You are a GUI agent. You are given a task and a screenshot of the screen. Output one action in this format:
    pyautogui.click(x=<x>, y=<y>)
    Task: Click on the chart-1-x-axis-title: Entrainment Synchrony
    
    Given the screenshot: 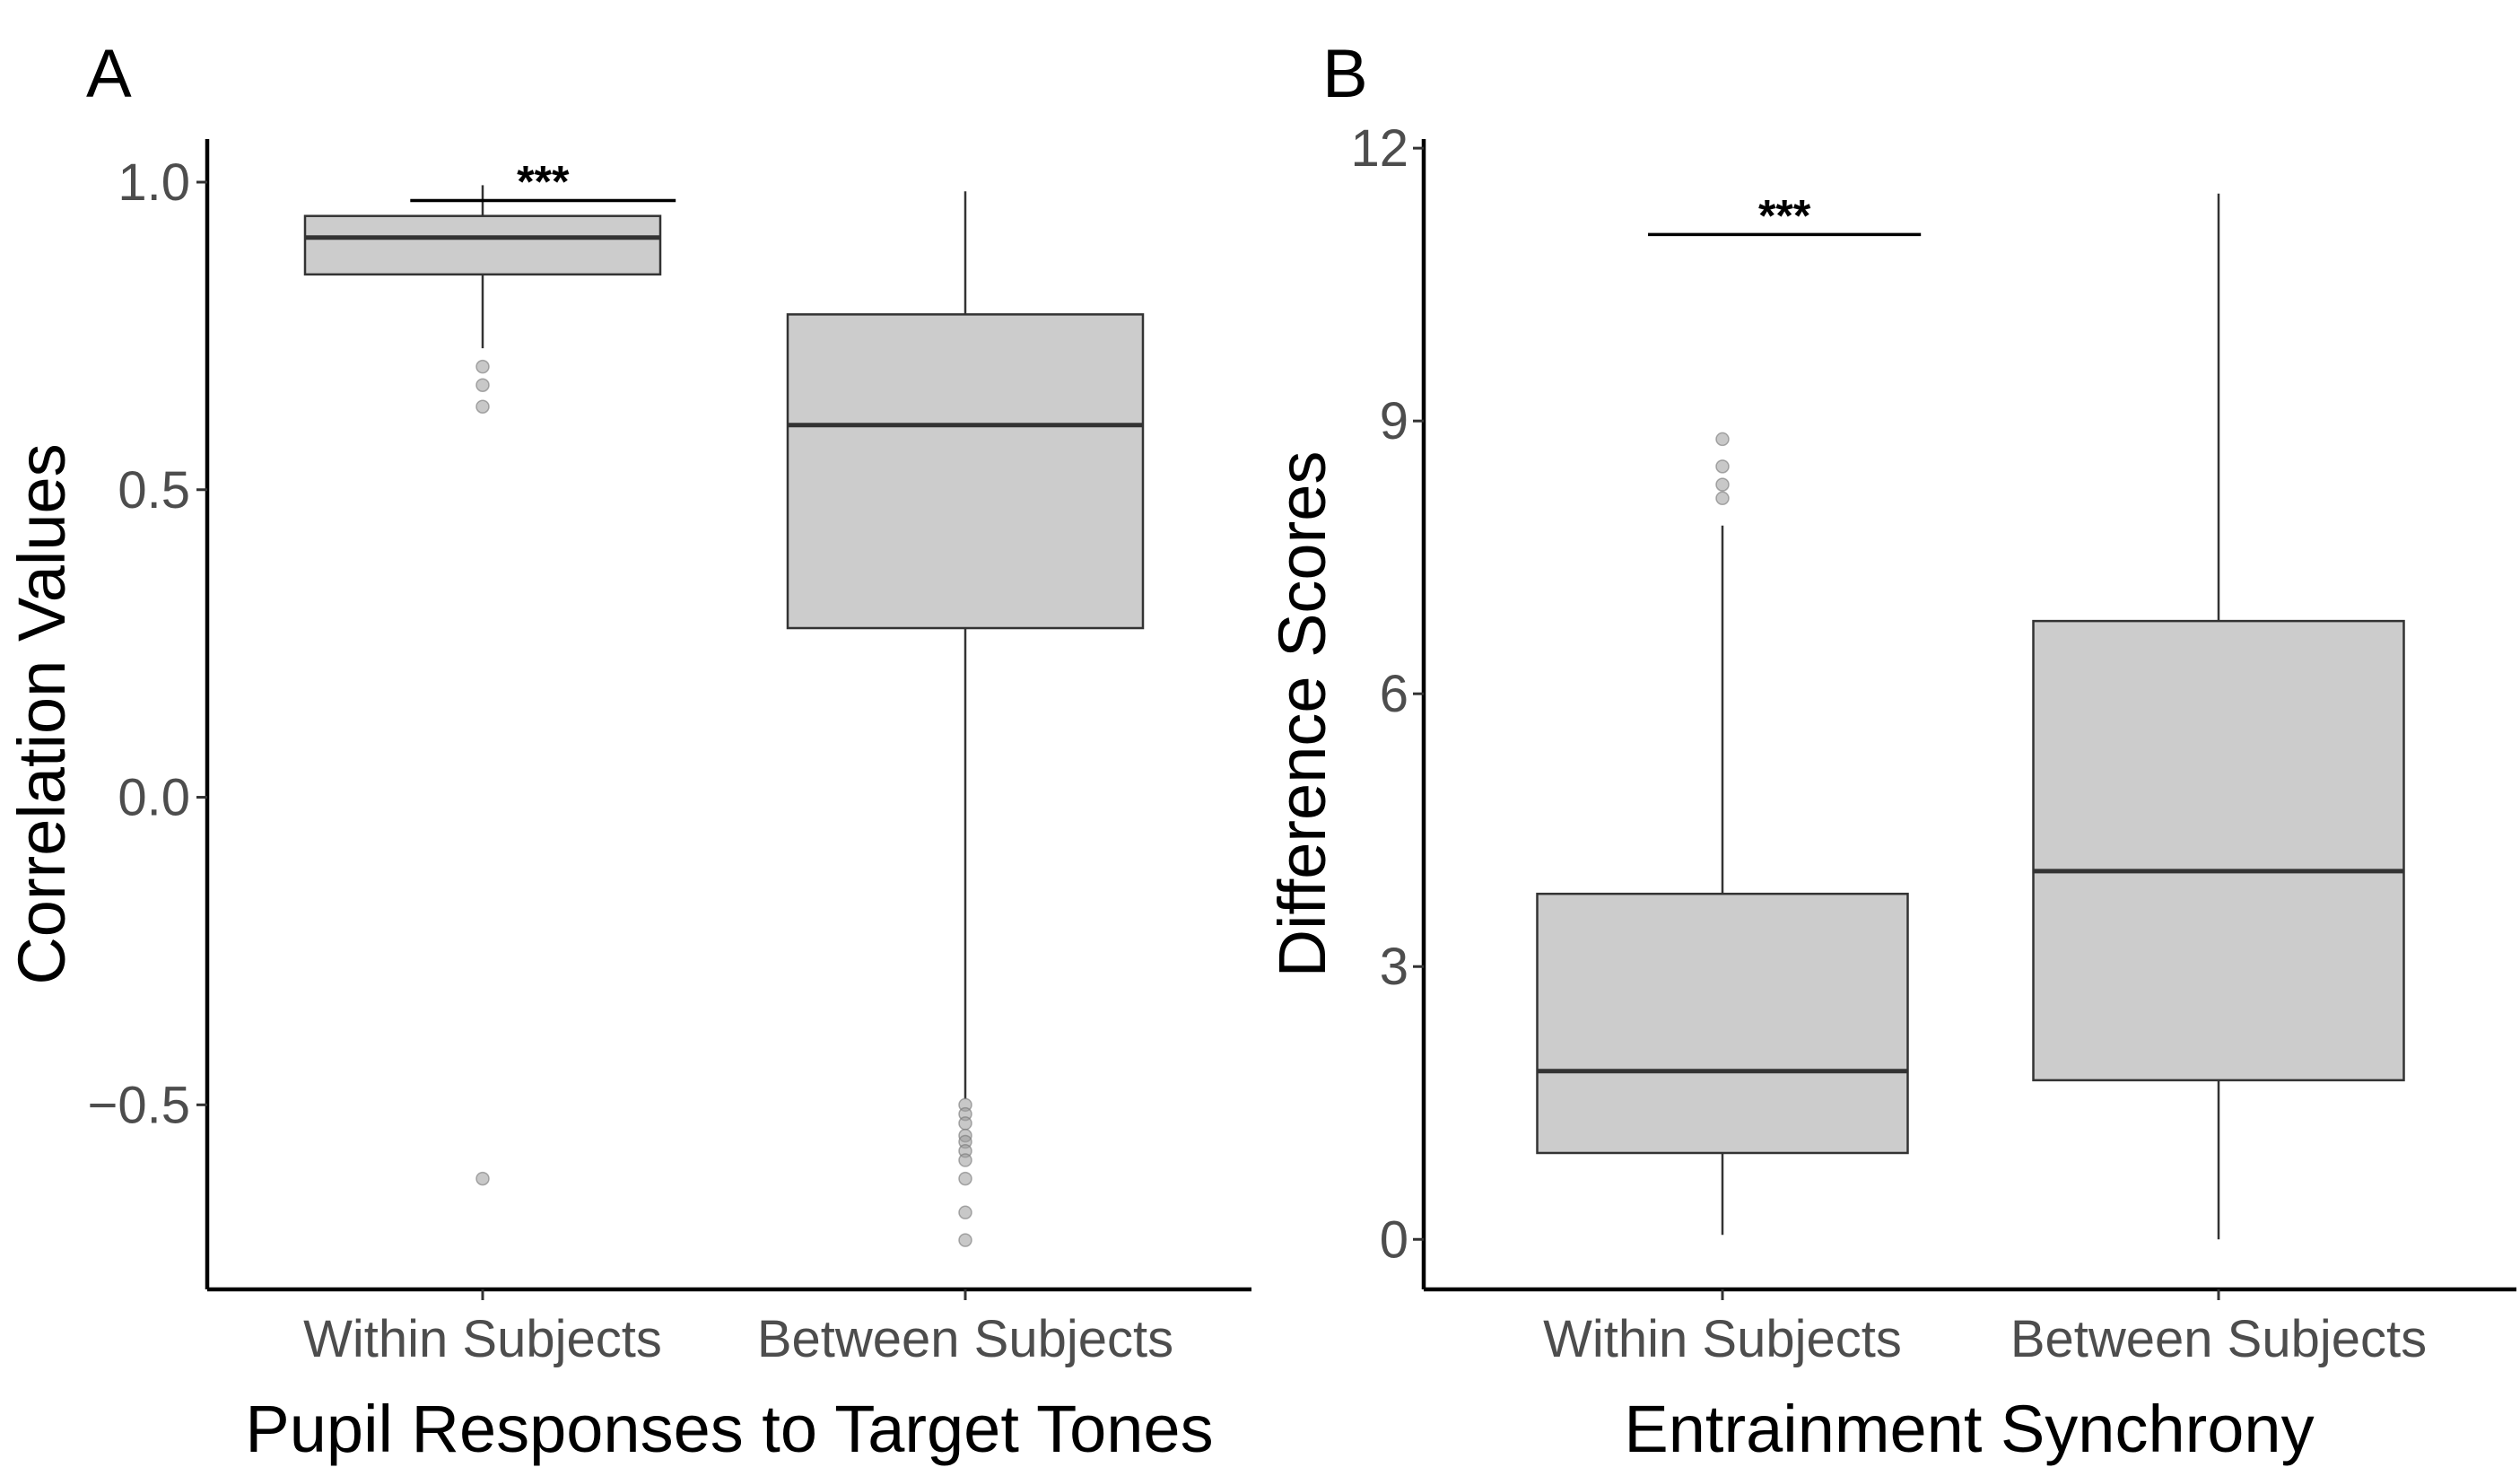 What is the action you would take?
    pyautogui.click(x=1969, y=1429)
    